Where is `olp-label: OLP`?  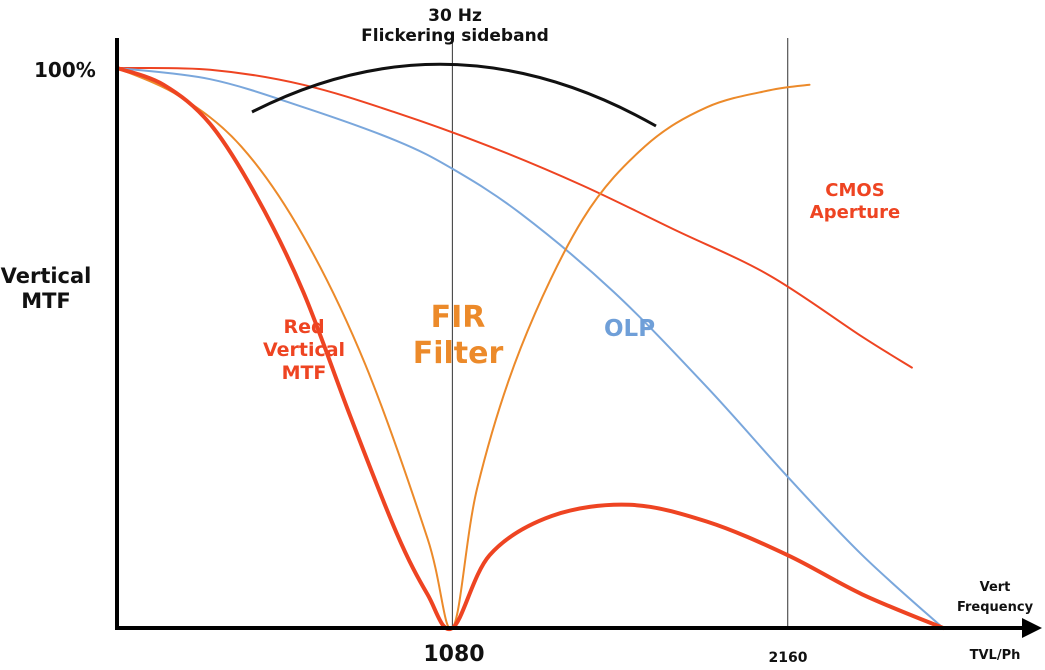 olp-label: OLP is located at coordinates (630, 329).